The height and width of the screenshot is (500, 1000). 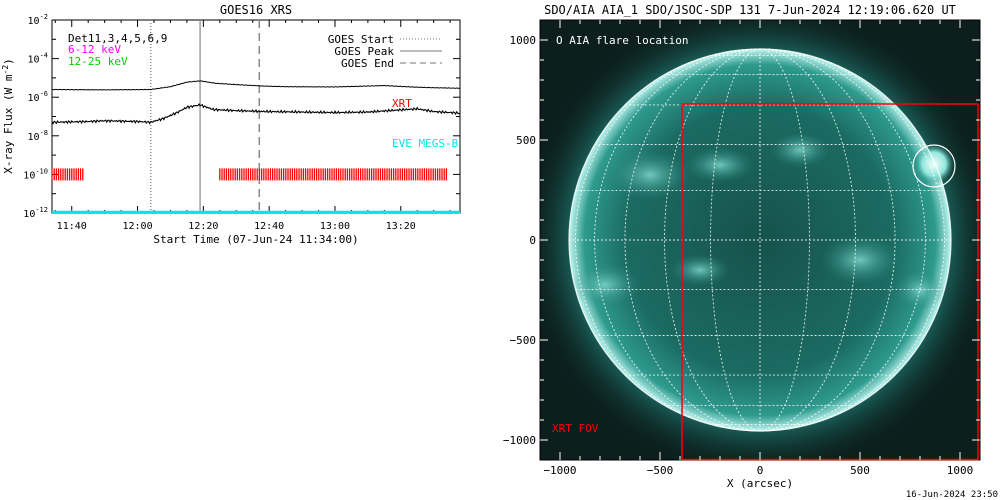 What do you see at coordinates (35, 174) in the screenshot?
I see `goes-ytick-label: 10⁻¹⁰` at bounding box center [35, 174].